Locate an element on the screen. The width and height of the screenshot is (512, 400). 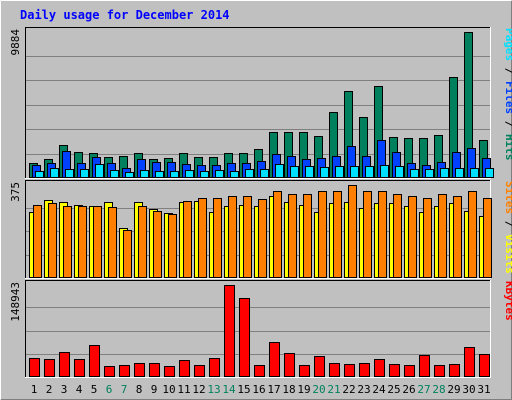
x-label-day-31: 31 is located at coordinates (483, 389).